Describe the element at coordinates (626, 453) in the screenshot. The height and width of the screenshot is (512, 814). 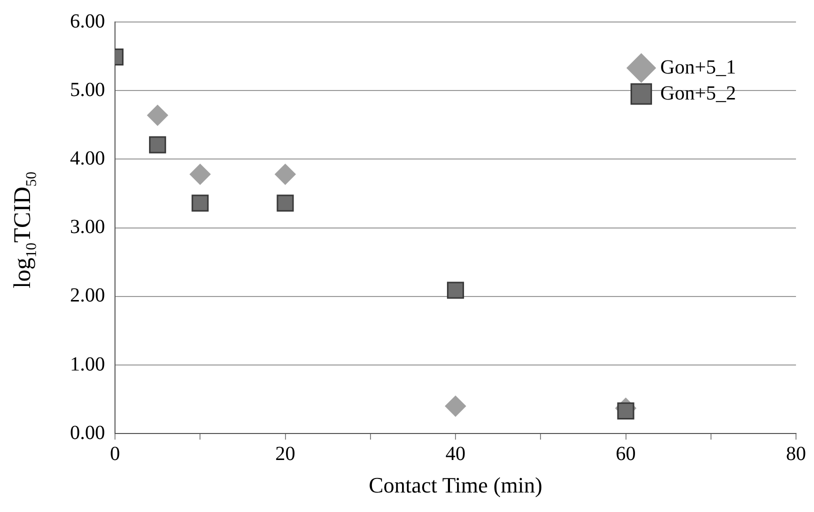
I see `x-tick-label: 60` at that location.